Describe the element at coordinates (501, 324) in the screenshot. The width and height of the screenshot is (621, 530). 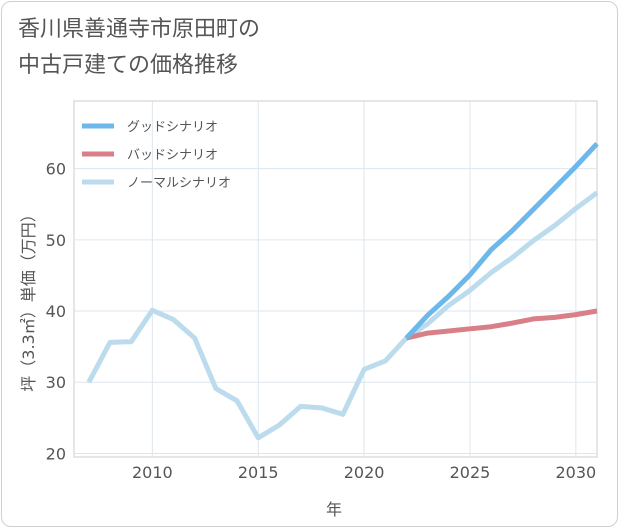
I see `series-line-bad` at that location.